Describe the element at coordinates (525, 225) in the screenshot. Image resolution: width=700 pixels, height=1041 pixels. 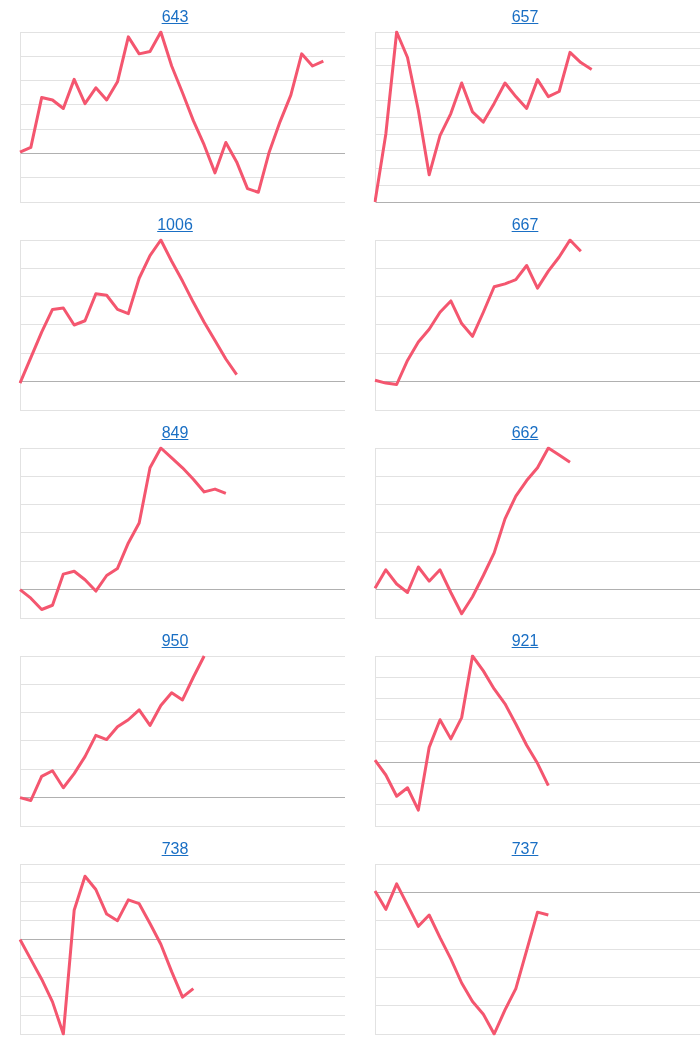
I see `chart-title: 667` at that location.